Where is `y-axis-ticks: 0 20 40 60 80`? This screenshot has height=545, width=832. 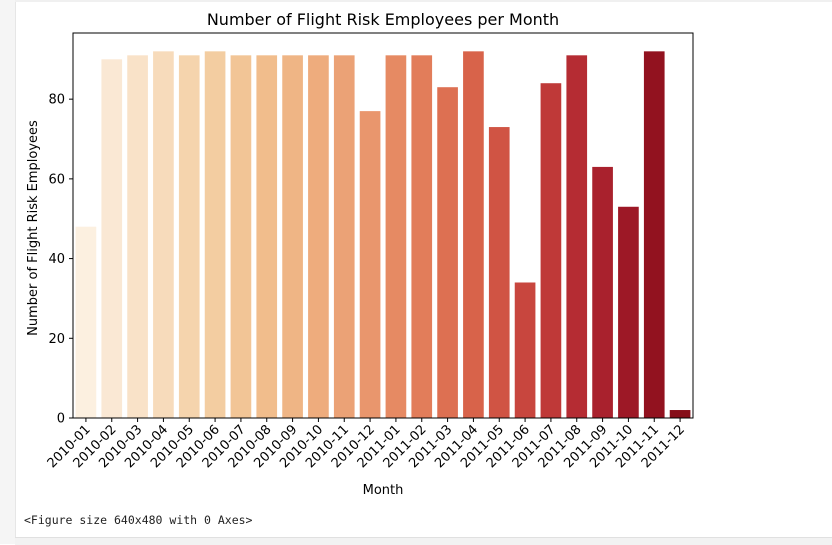
y-axis-ticks: 0 20 40 60 80 is located at coordinates (60, 260).